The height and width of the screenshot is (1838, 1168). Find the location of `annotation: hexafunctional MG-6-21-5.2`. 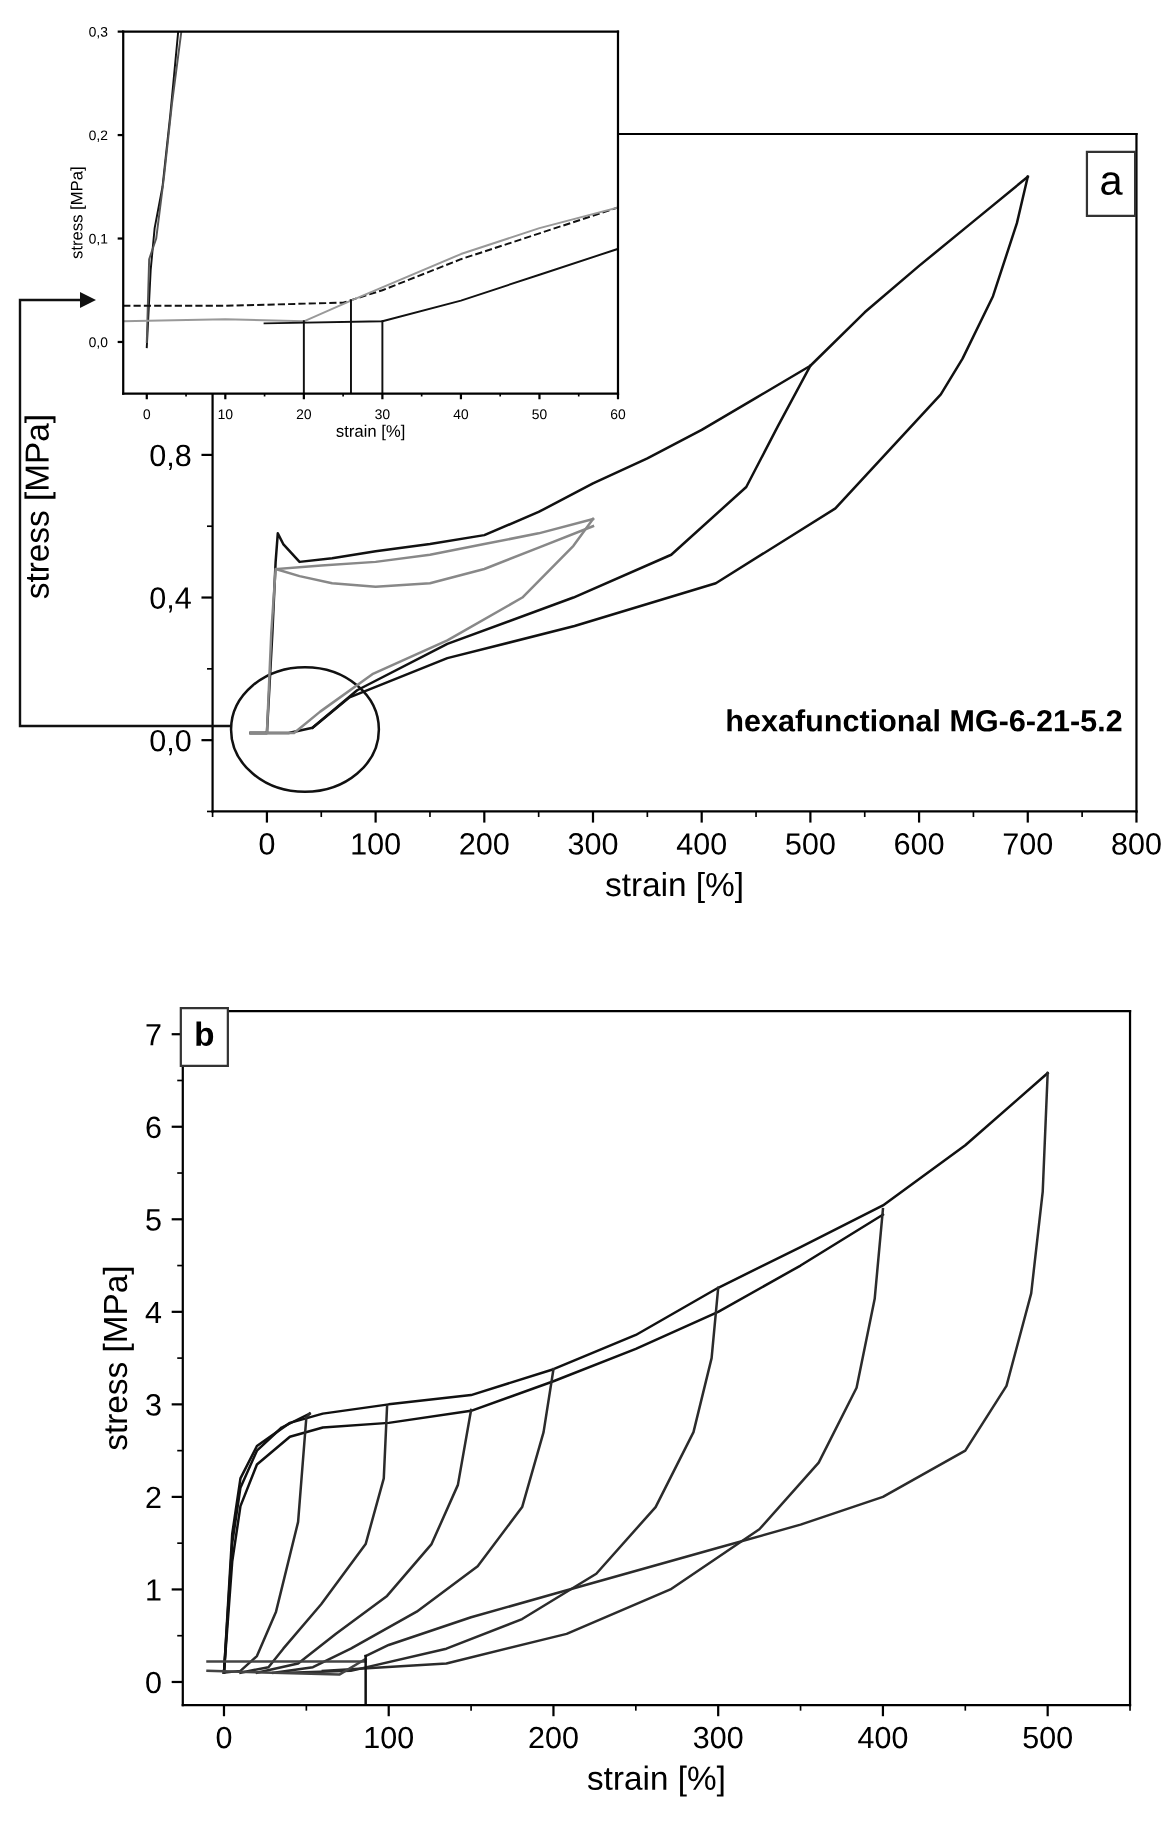

annotation: hexafunctional MG-6-21-5.2 is located at coordinates (924, 720).